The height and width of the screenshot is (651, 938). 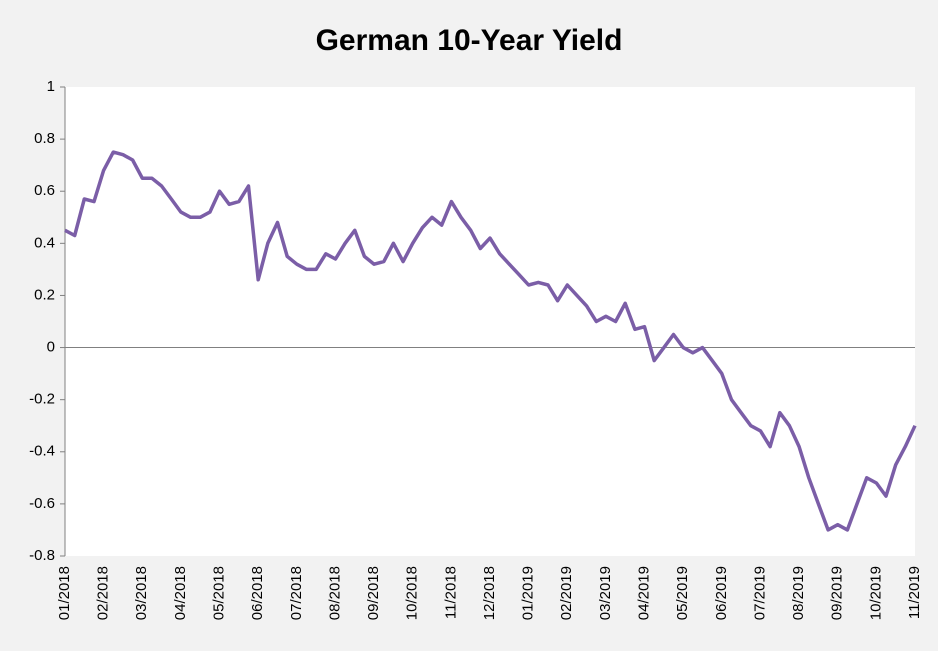 What do you see at coordinates (721, 593) in the screenshot?
I see `x-tick-label: 06/2019` at bounding box center [721, 593].